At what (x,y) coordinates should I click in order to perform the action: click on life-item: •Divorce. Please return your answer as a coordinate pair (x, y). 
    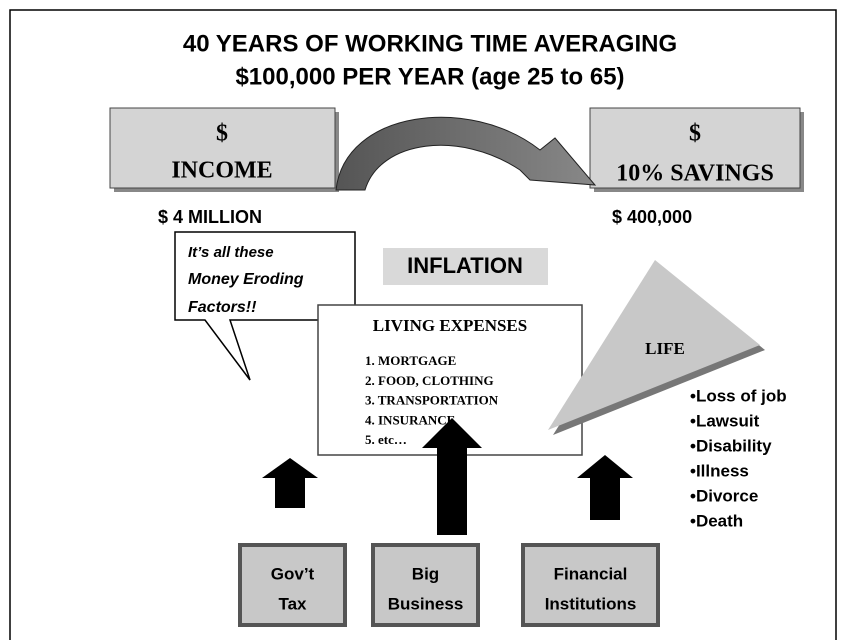
    Looking at the image, I should click on (724, 495).